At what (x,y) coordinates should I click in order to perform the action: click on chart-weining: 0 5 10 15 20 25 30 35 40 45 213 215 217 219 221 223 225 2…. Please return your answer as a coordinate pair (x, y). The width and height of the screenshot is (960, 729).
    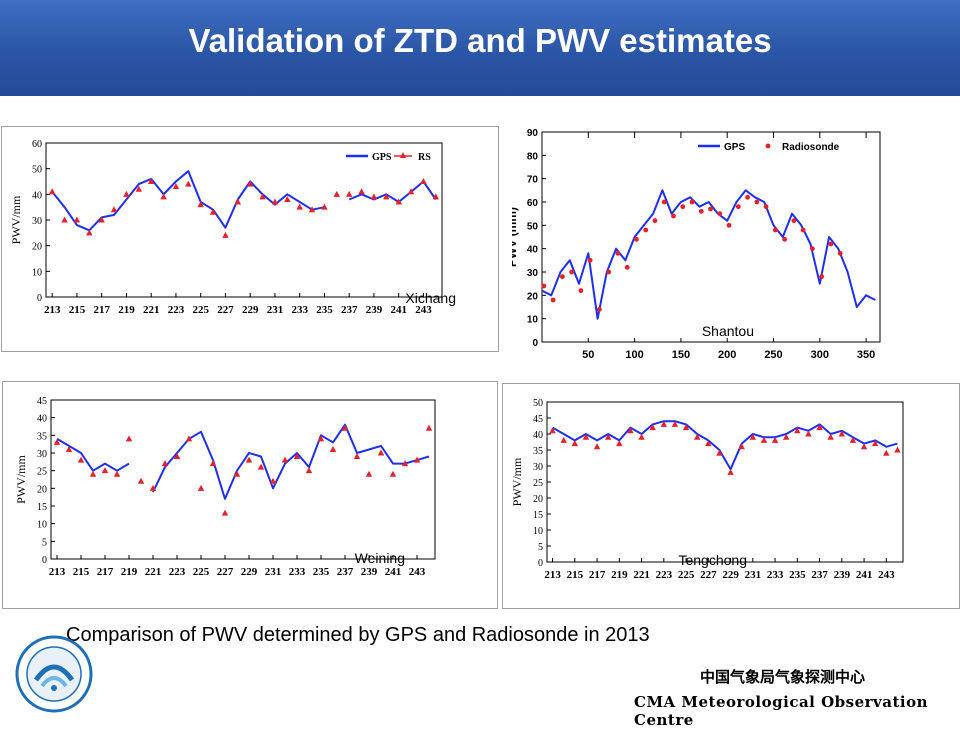
    Looking at the image, I should click on (225, 487).